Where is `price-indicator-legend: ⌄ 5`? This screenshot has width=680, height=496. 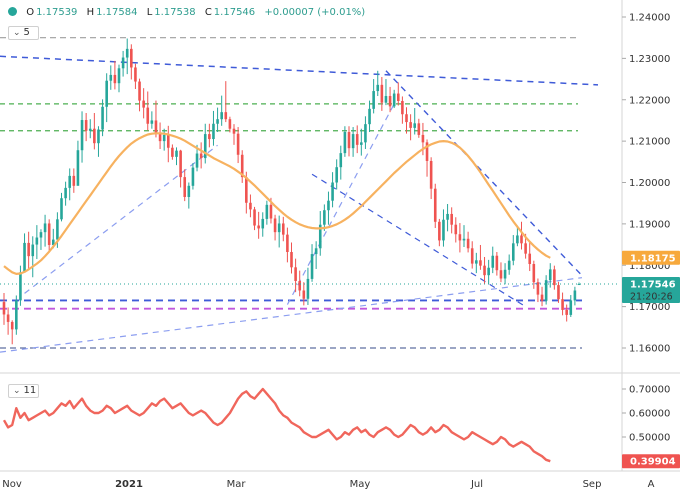
price-indicator-legend: ⌄ 5 is located at coordinates (23, 33).